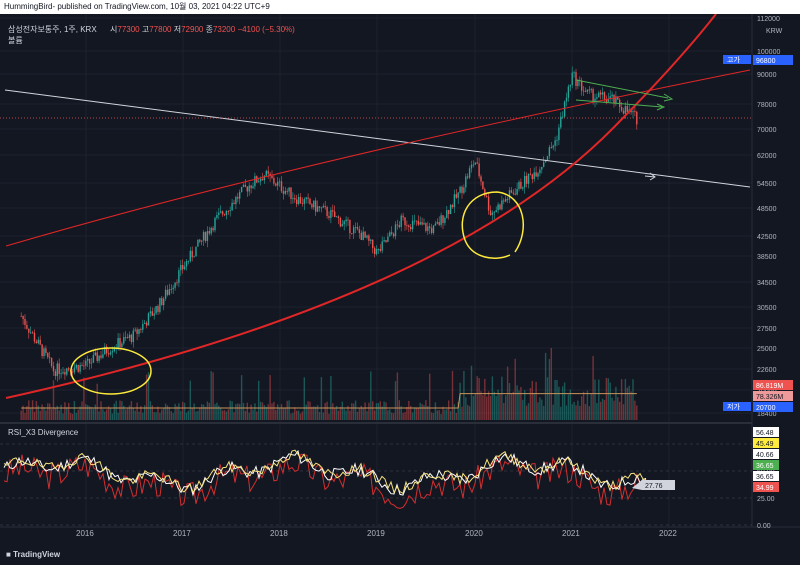 This screenshot has width=800, height=565. What do you see at coordinates (492, 225) in the screenshot?
I see `highlight-circle-2020` at bounding box center [492, 225].